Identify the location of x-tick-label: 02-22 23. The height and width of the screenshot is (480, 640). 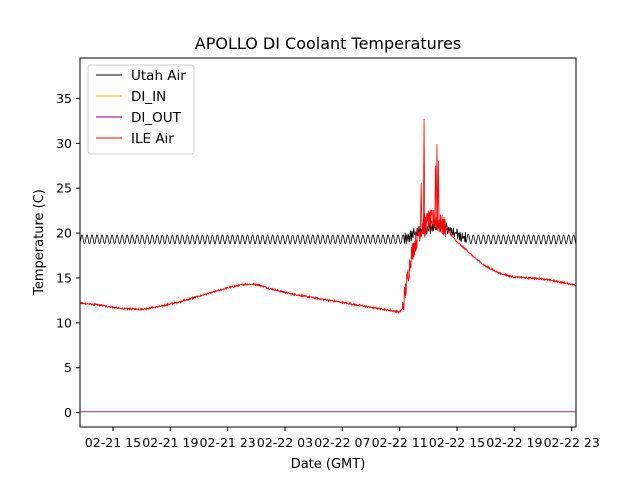
(572, 442).